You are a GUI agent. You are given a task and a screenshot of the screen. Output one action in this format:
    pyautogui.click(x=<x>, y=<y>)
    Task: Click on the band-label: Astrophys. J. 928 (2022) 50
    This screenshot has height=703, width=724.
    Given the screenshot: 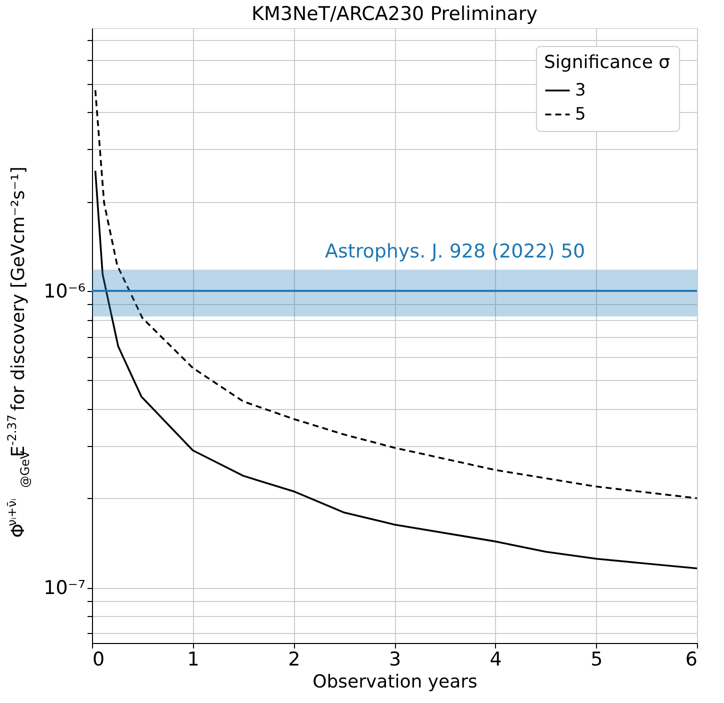 What is the action you would take?
    pyautogui.click(x=455, y=251)
    